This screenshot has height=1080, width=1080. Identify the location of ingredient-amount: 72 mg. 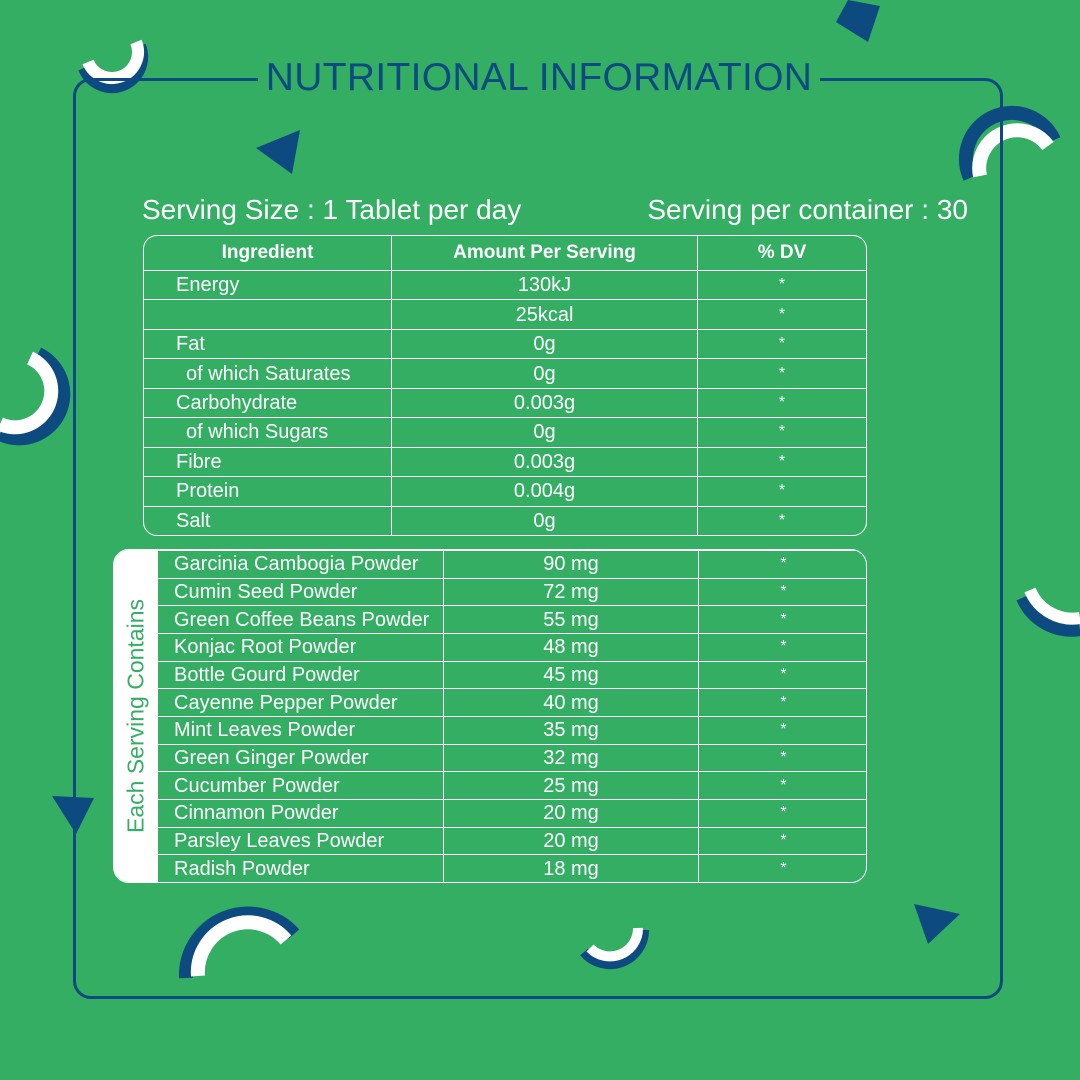
(571, 592).